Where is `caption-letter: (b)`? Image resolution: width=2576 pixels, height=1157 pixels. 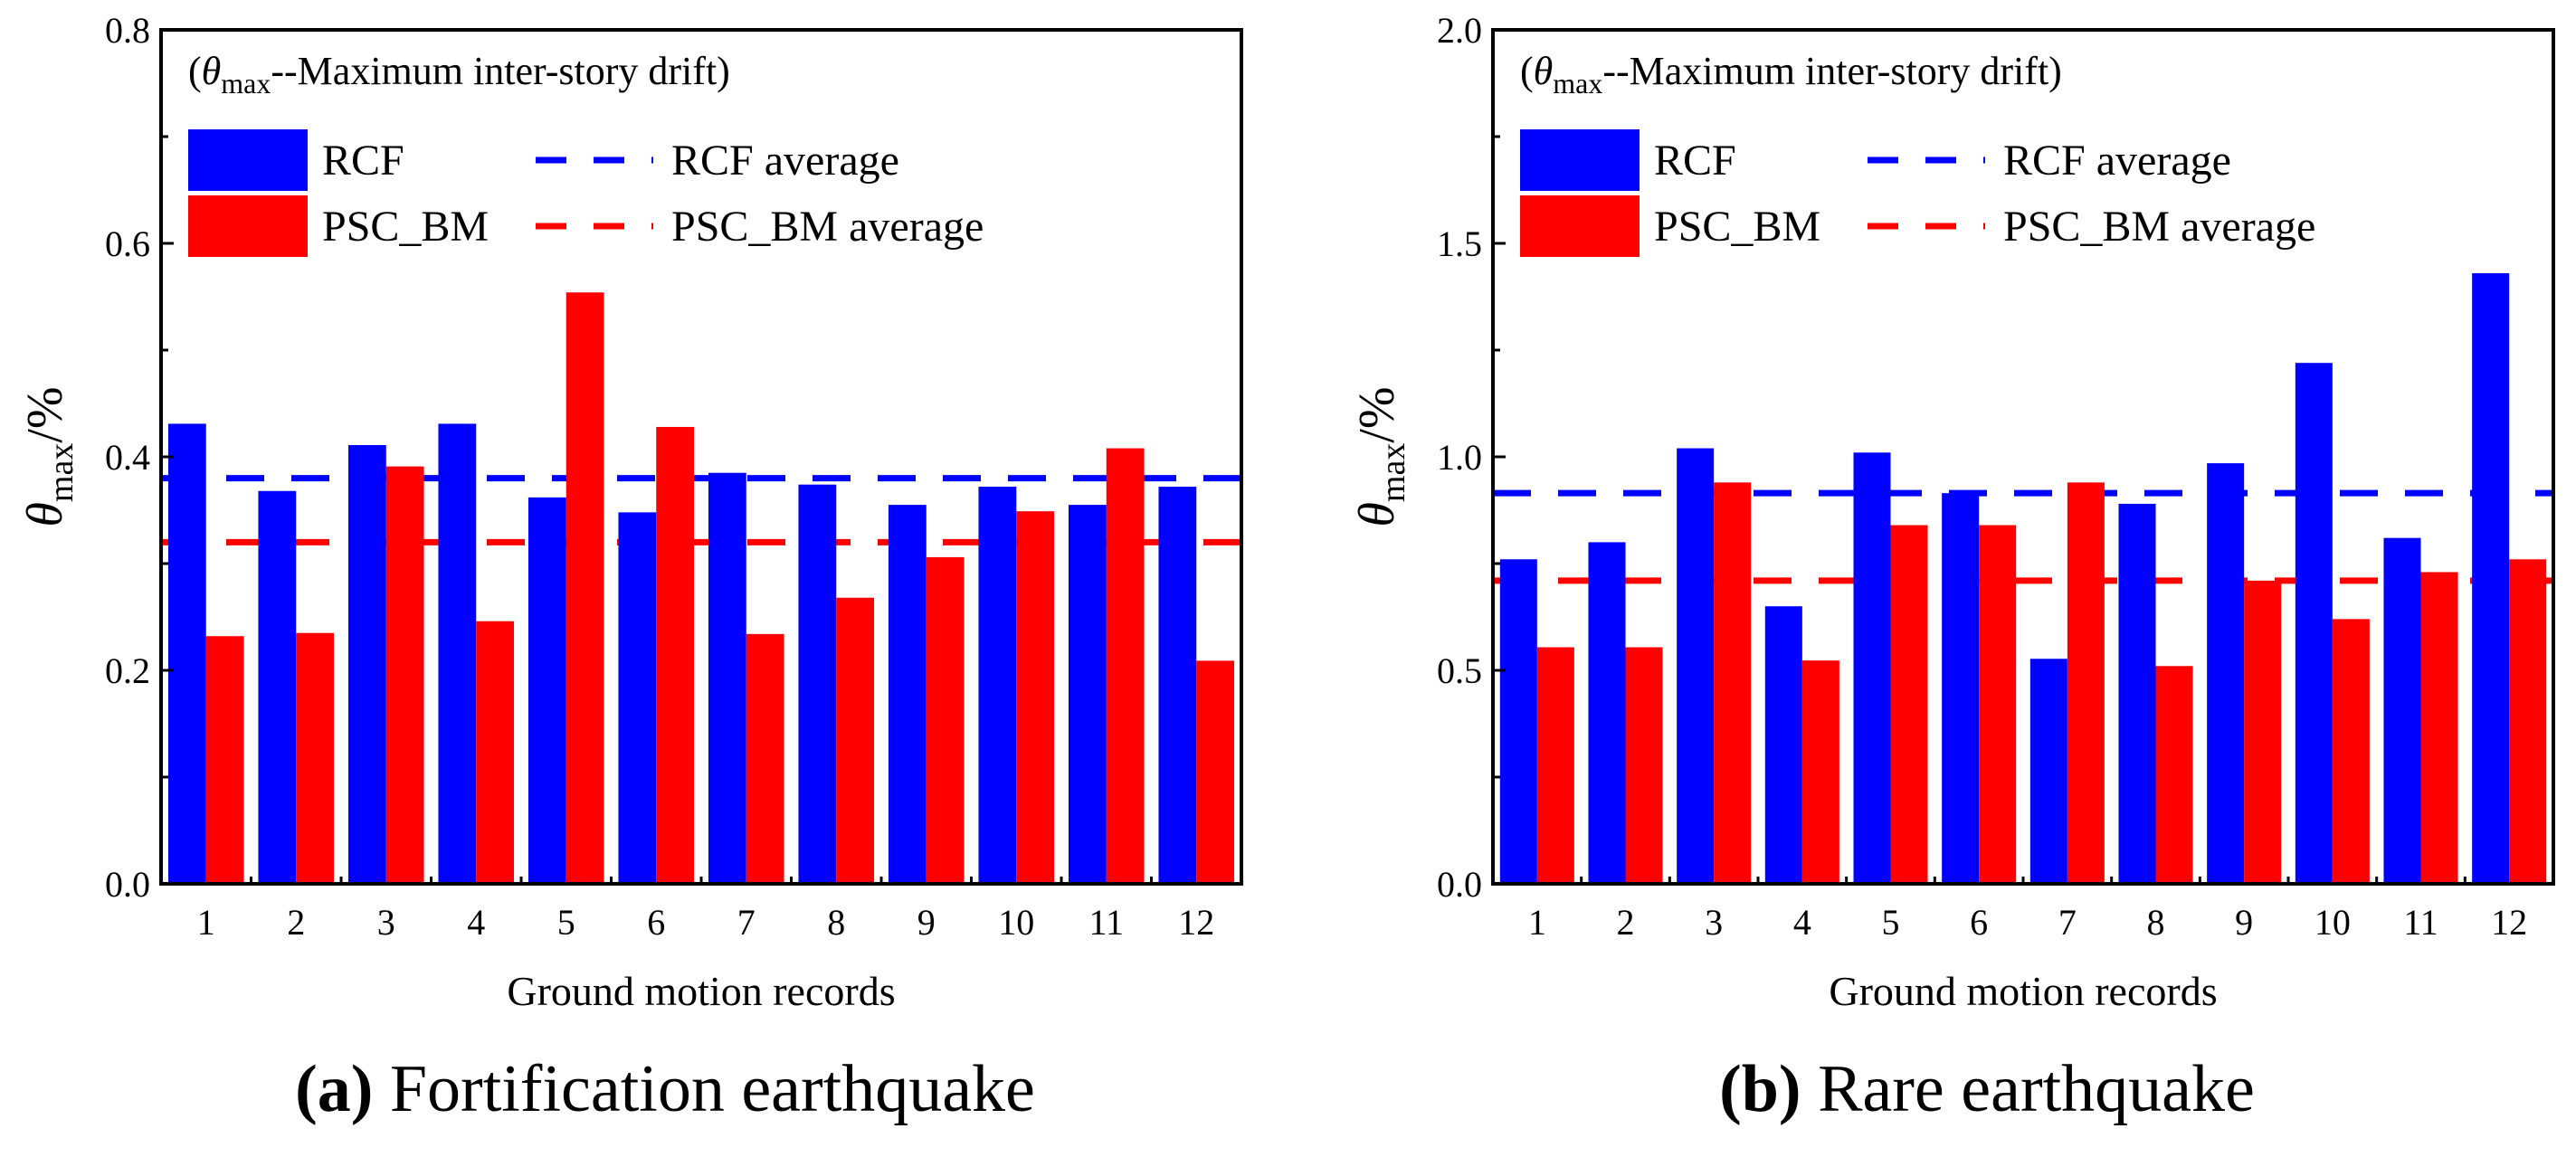 caption-letter: (b) is located at coordinates (1760, 1089).